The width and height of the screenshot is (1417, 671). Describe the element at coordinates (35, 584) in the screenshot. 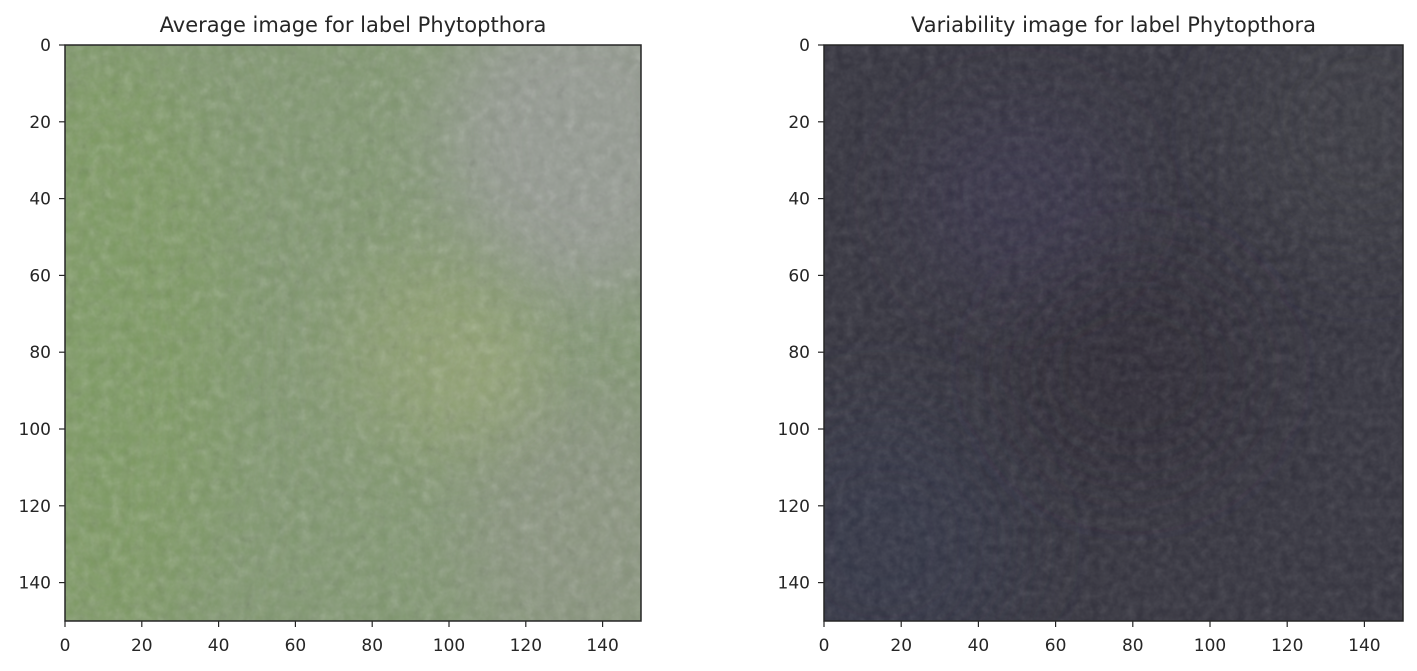

I see `average-image-y-tick-label: 140` at that location.